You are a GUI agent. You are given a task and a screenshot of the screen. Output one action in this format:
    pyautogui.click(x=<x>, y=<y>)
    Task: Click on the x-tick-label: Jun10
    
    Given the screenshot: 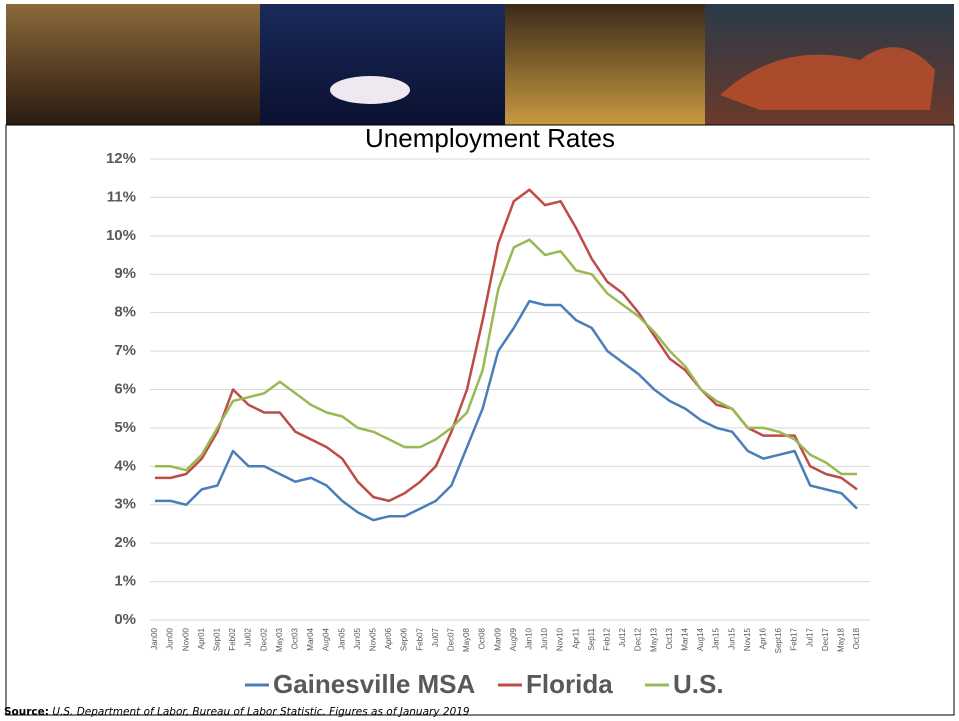 What is the action you would take?
    pyautogui.click(x=544, y=638)
    